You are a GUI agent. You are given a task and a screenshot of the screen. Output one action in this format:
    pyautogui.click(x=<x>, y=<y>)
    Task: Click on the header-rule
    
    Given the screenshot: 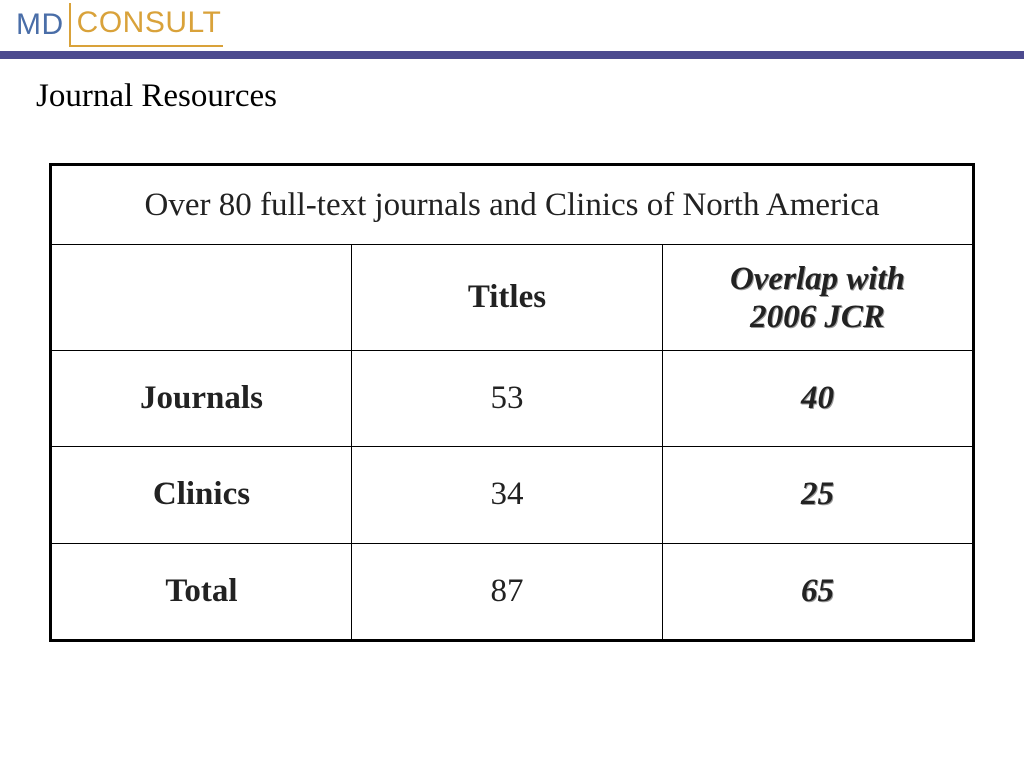 What is the action you would take?
    pyautogui.click(x=512, y=55)
    